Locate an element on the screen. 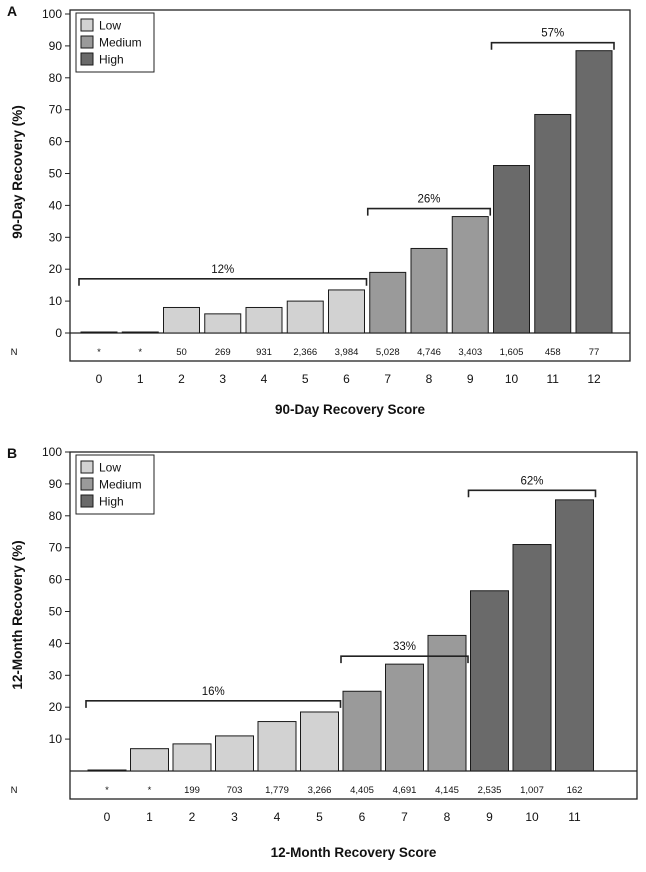 This screenshot has height=872, width=646. x-tick-label: 1 is located at coordinates (149, 817).